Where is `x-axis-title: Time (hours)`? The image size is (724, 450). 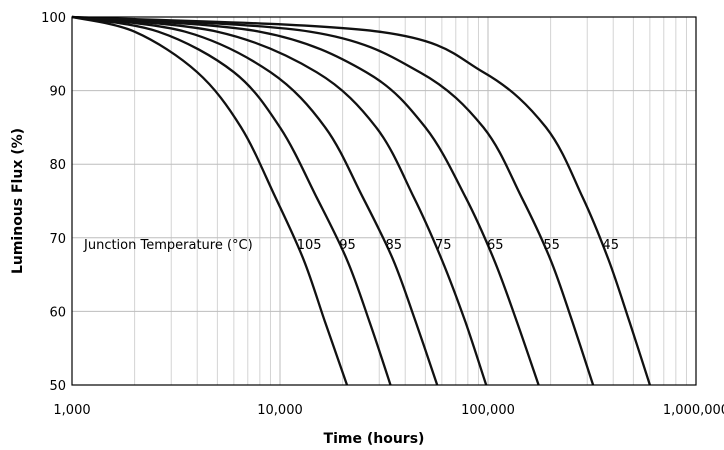
x-axis-title: Time (hours) is located at coordinates (374, 439).